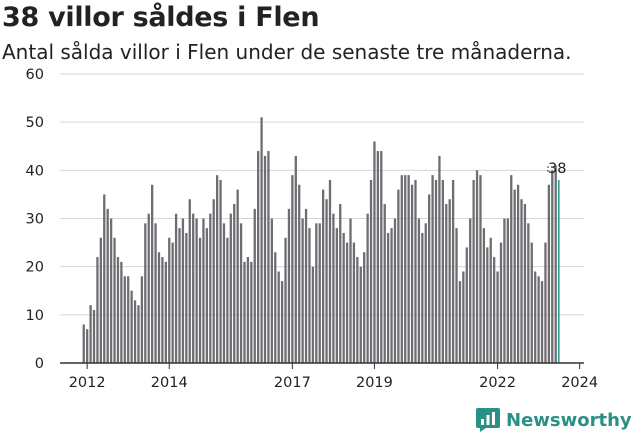 This screenshot has height=439, width=631. I want to click on x-tick-label: 2014, so click(169, 383).